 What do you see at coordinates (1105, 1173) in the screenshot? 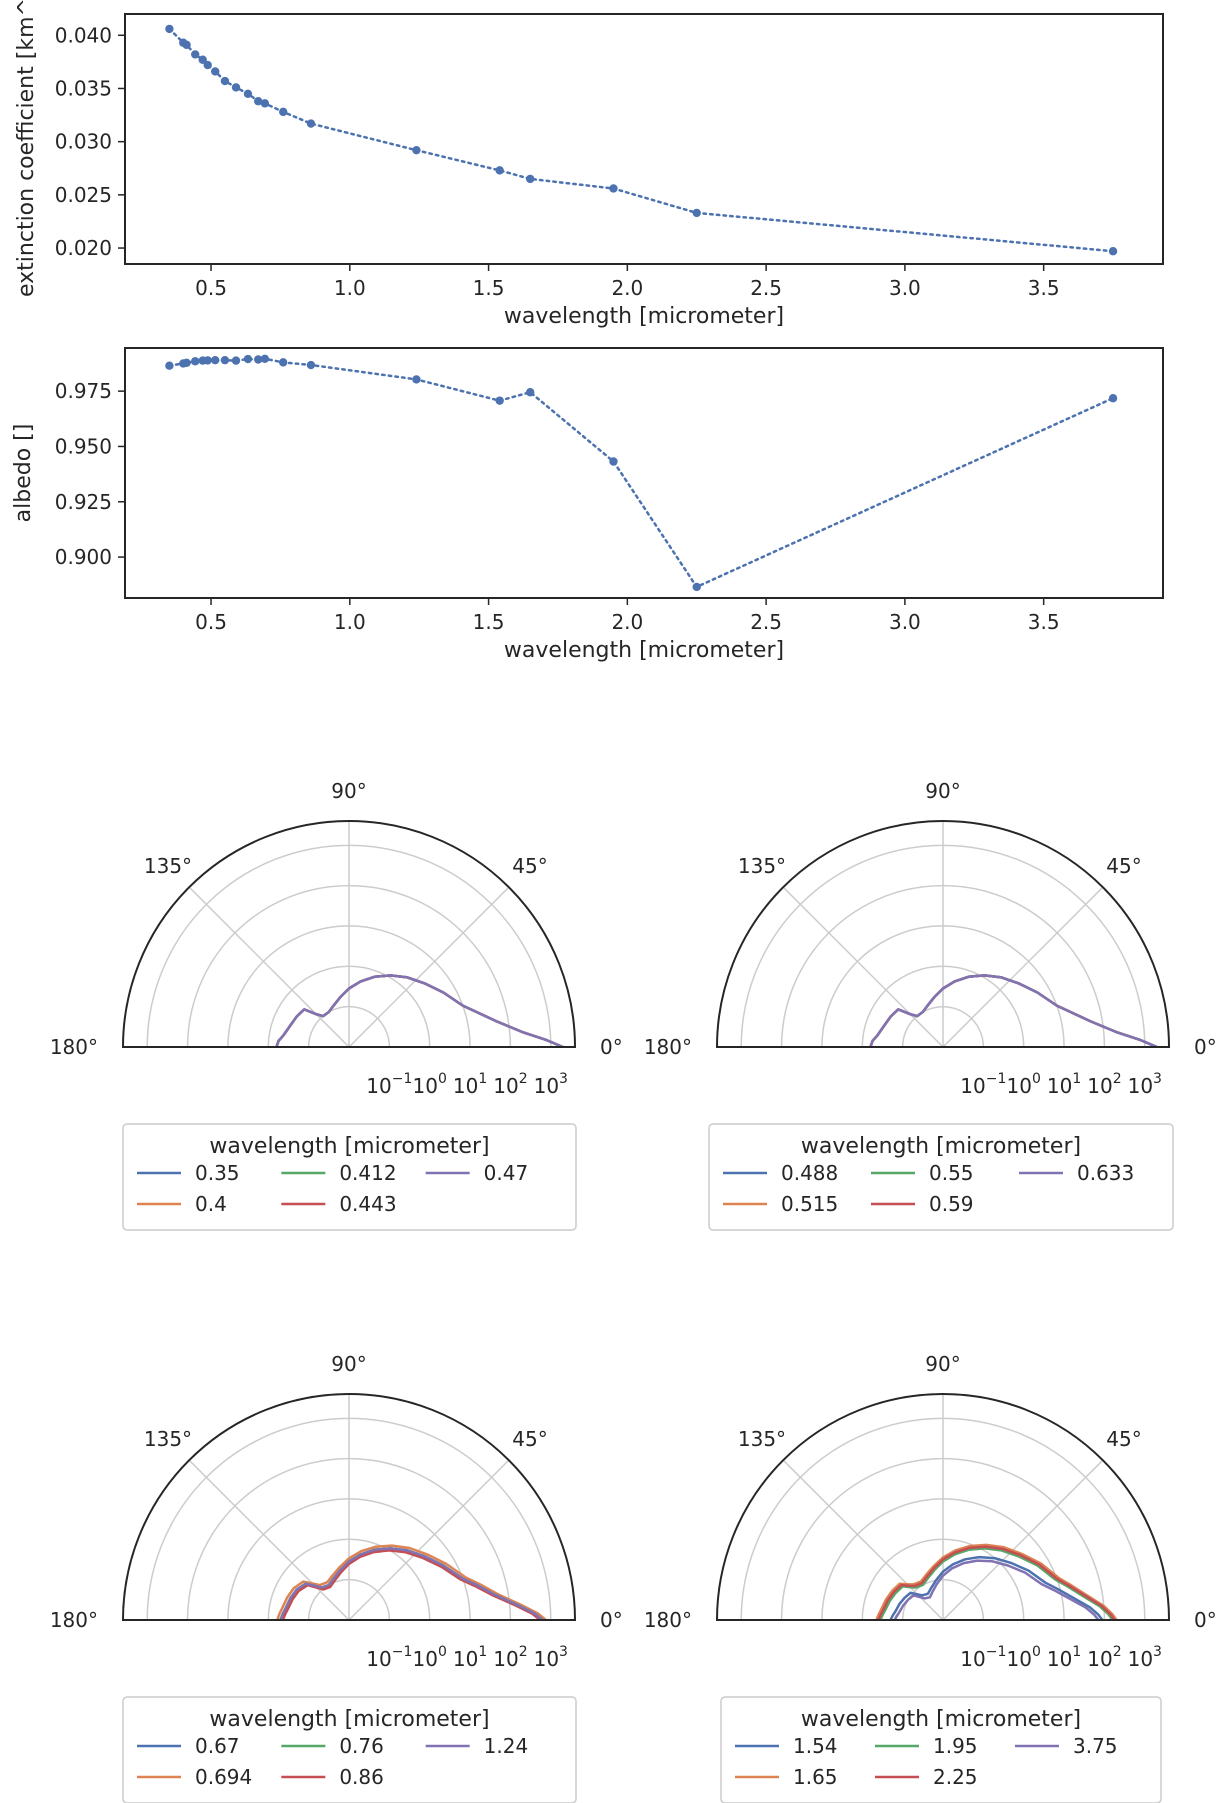
I see `legend-label: 0.633` at bounding box center [1105, 1173].